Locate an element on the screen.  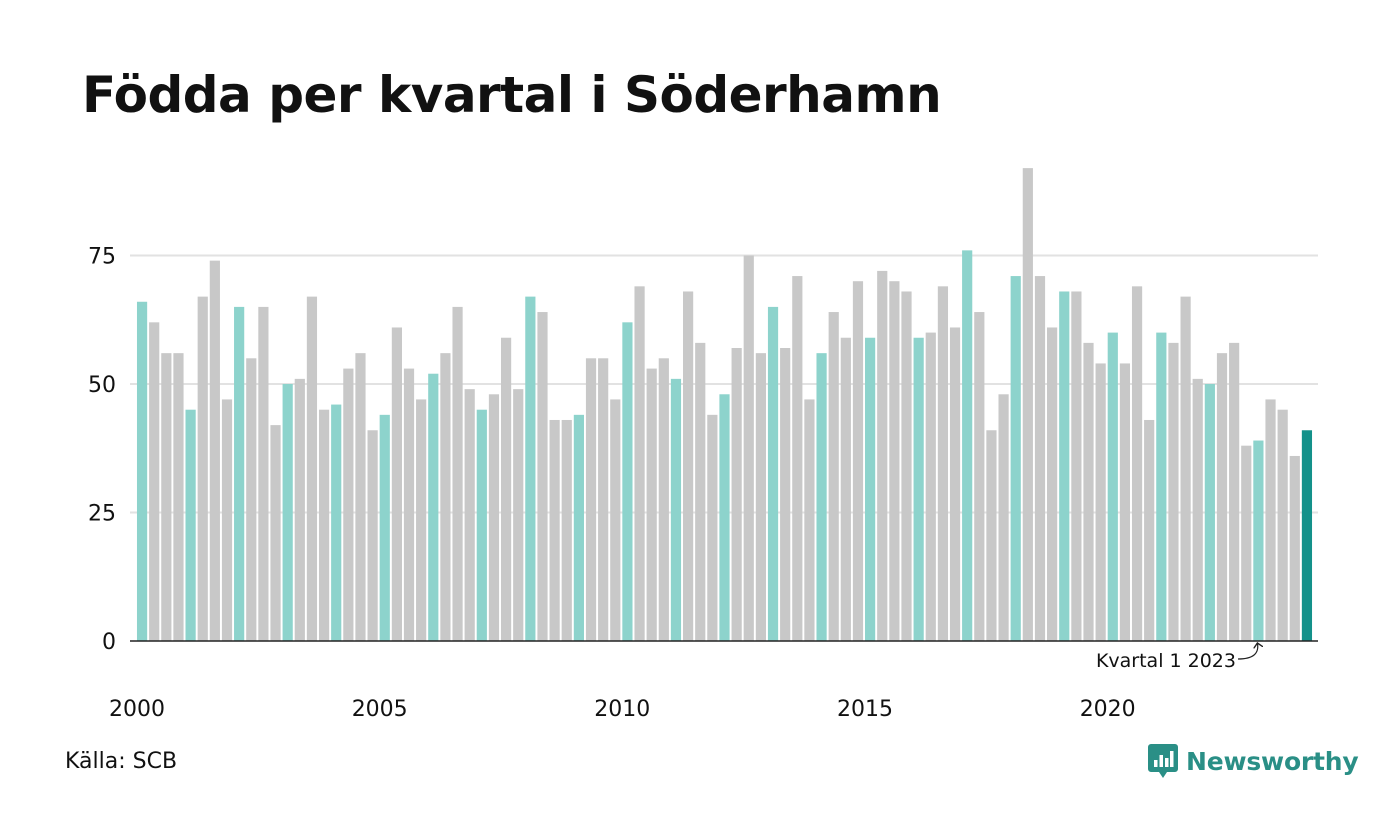
x-tick-label: 2015 is located at coordinates (865, 709).